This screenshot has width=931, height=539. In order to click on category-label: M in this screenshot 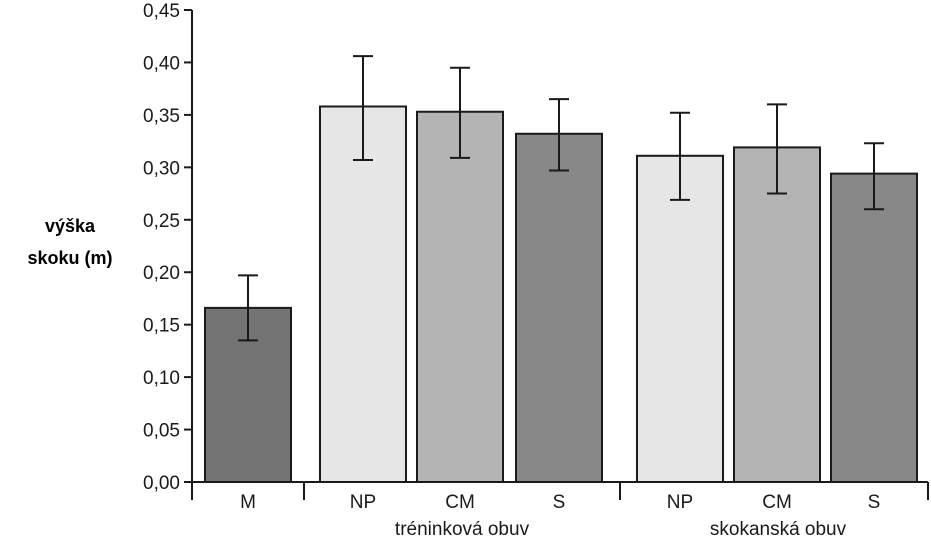, I will do `click(248, 502)`.